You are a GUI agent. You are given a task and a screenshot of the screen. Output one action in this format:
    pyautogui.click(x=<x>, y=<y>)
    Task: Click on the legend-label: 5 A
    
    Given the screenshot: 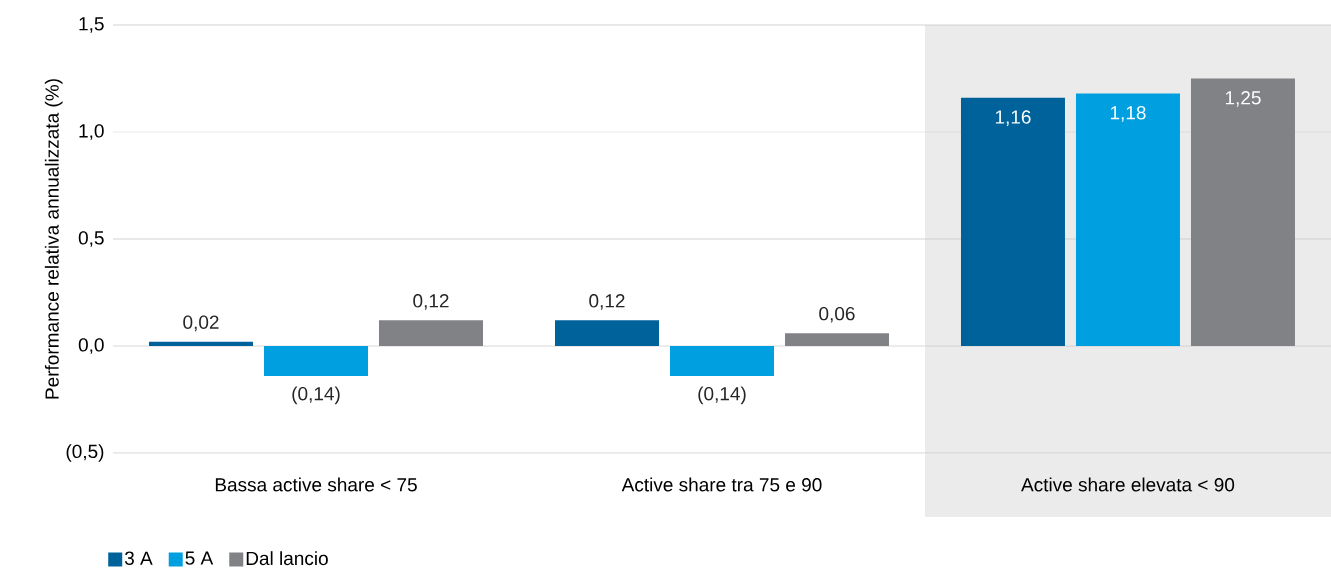 What is the action you would take?
    pyautogui.click(x=199, y=558)
    